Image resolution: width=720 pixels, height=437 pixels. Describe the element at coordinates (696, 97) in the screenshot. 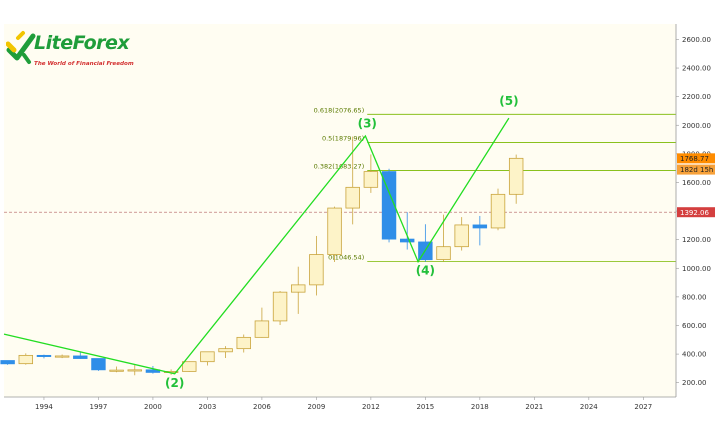

I see `y-tick-label-10: 2200.00` at that location.